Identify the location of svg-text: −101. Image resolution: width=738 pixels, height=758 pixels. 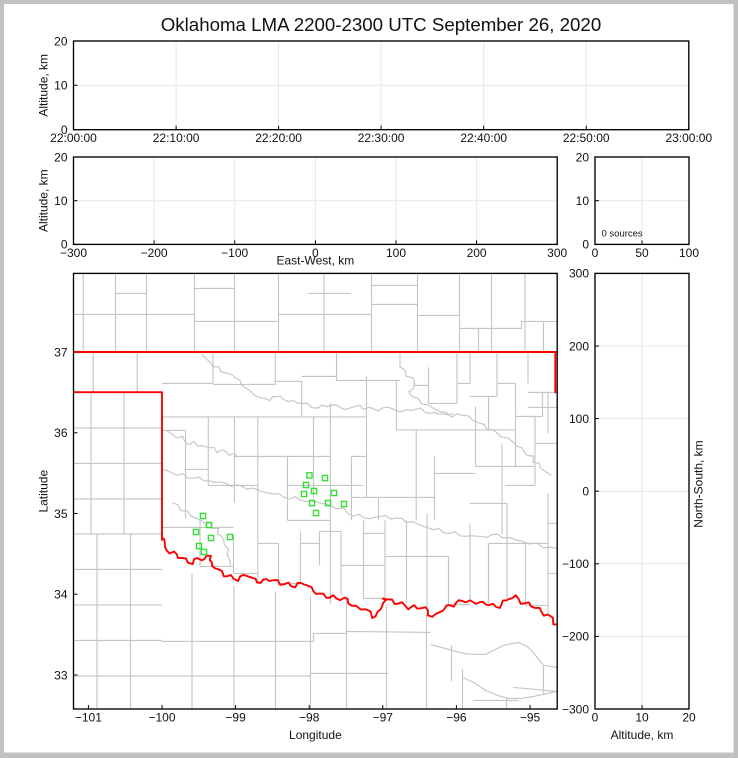
(88, 717).